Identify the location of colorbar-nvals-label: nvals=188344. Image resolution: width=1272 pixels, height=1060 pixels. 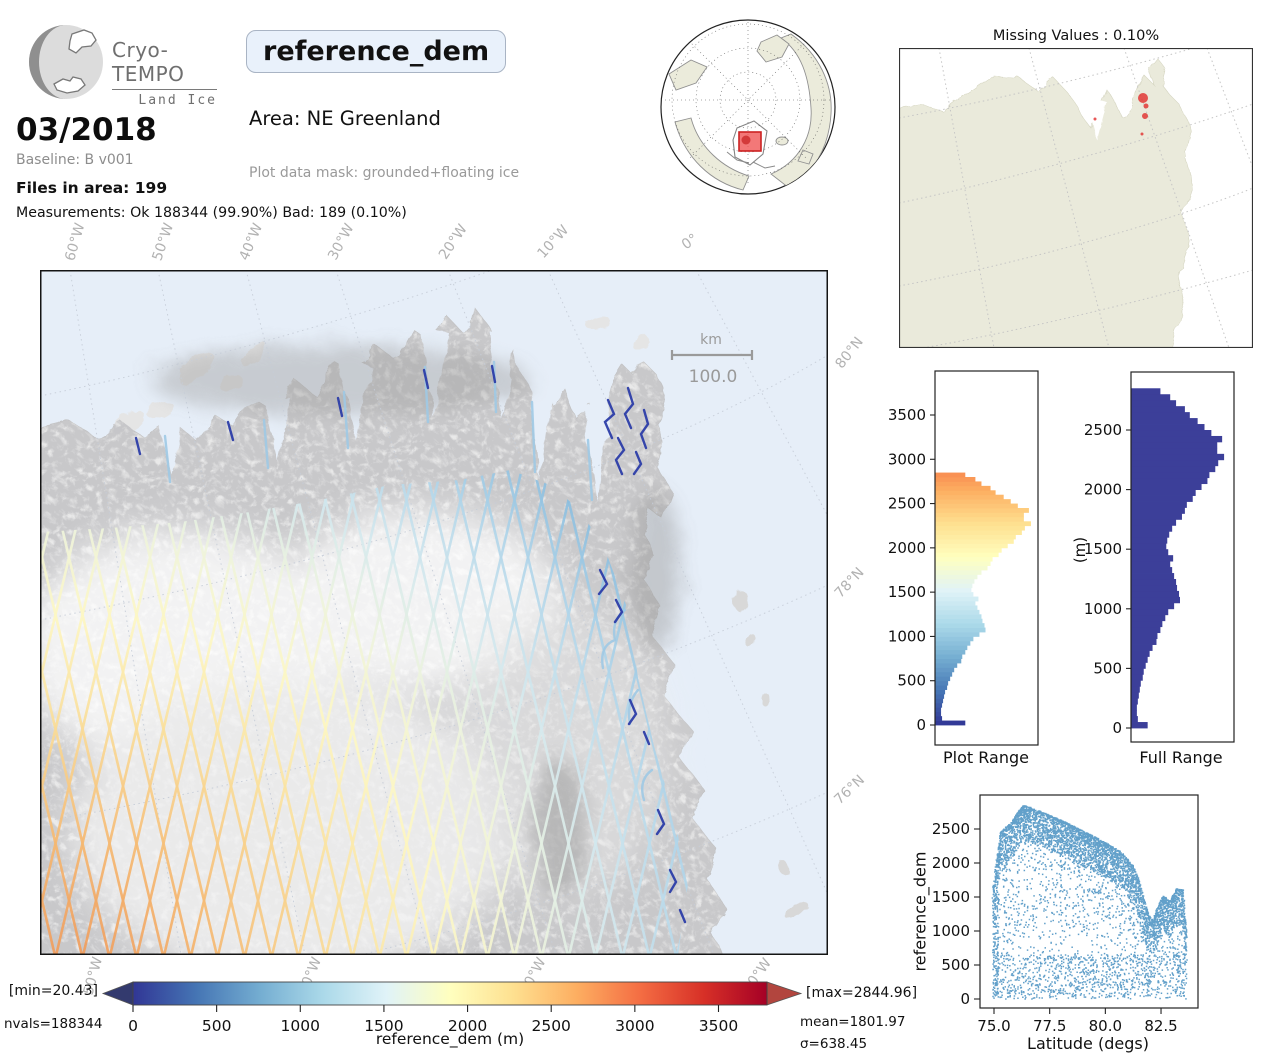
(53, 1024).